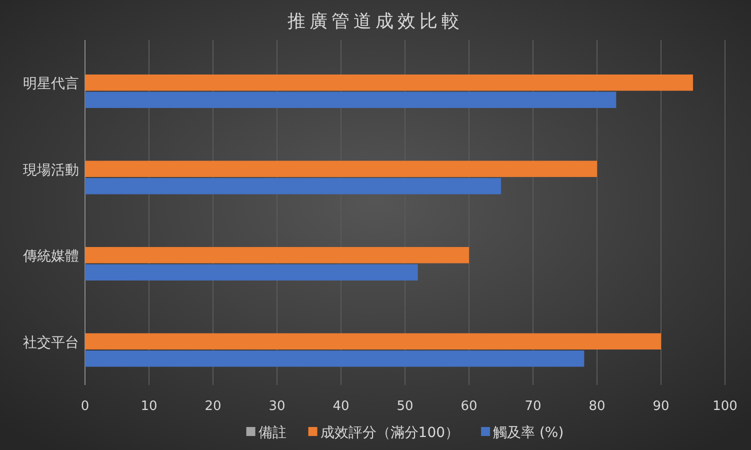 This screenshot has height=450, width=751. I want to click on x-tick-label: 90, so click(661, 406).